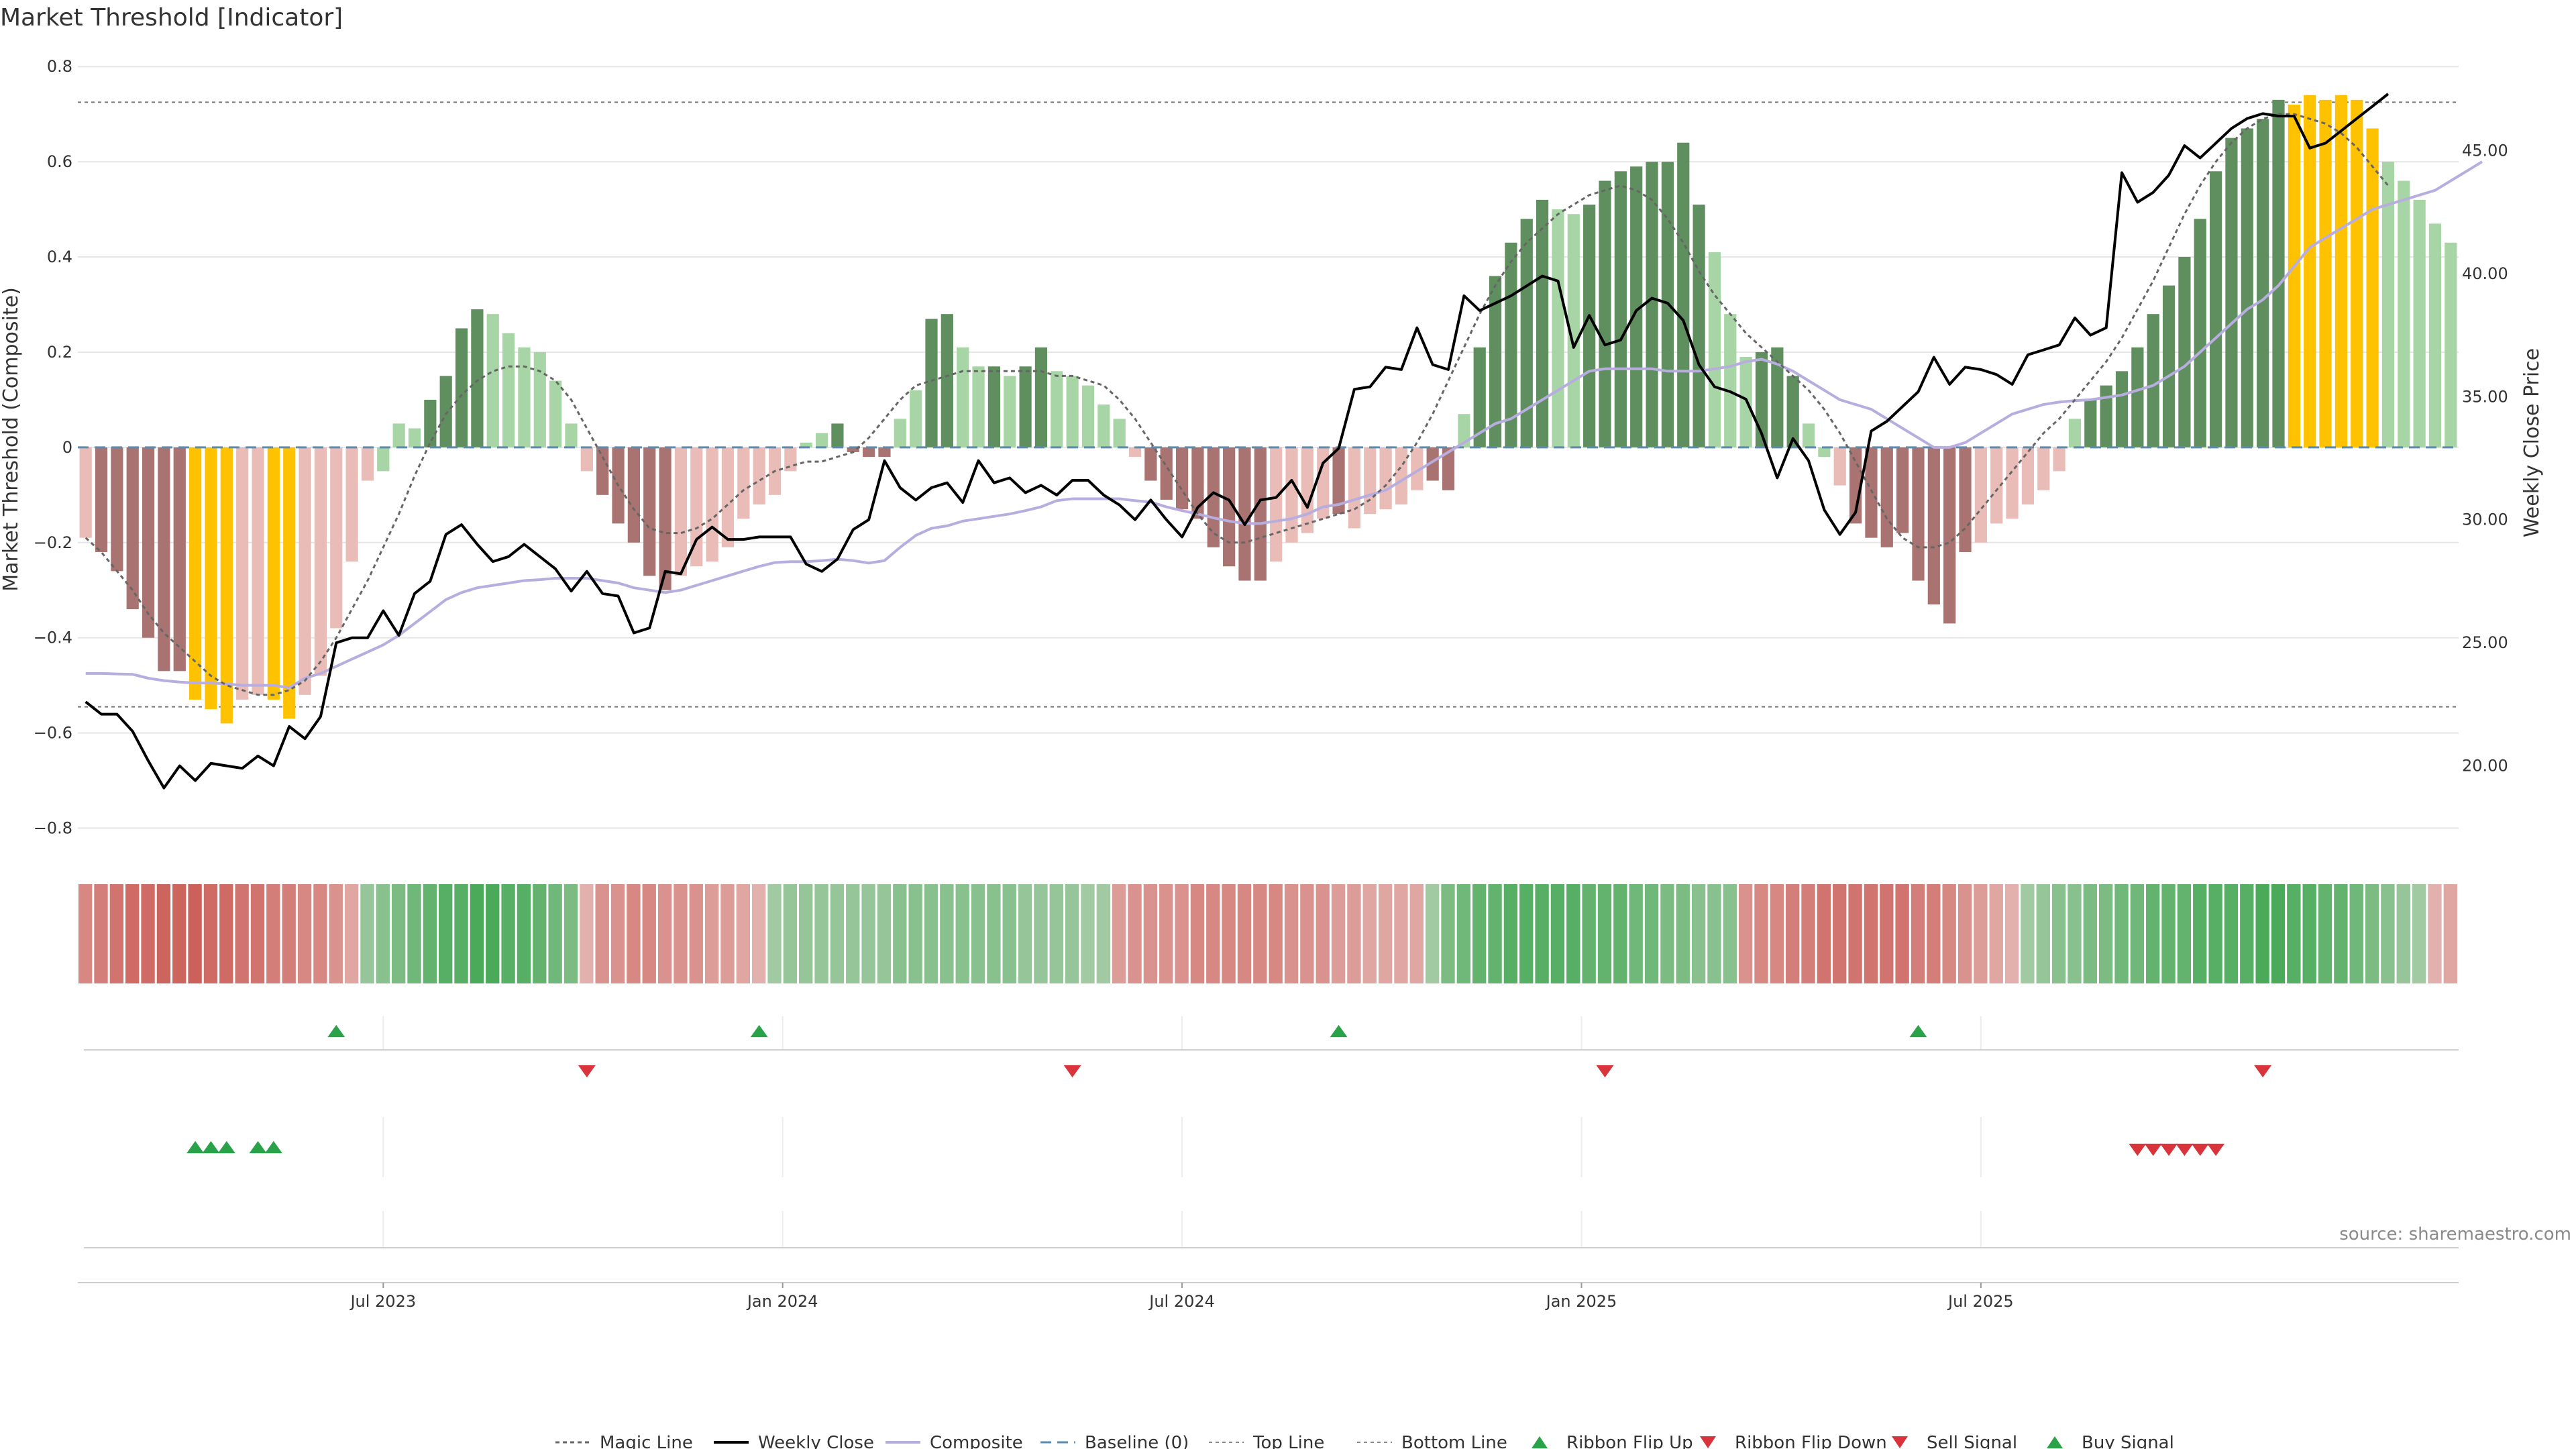  Describe the element at coordinates (1629, 1441) in the screenshot. I see `legend-label: Ribbon Flip Up` at that location.